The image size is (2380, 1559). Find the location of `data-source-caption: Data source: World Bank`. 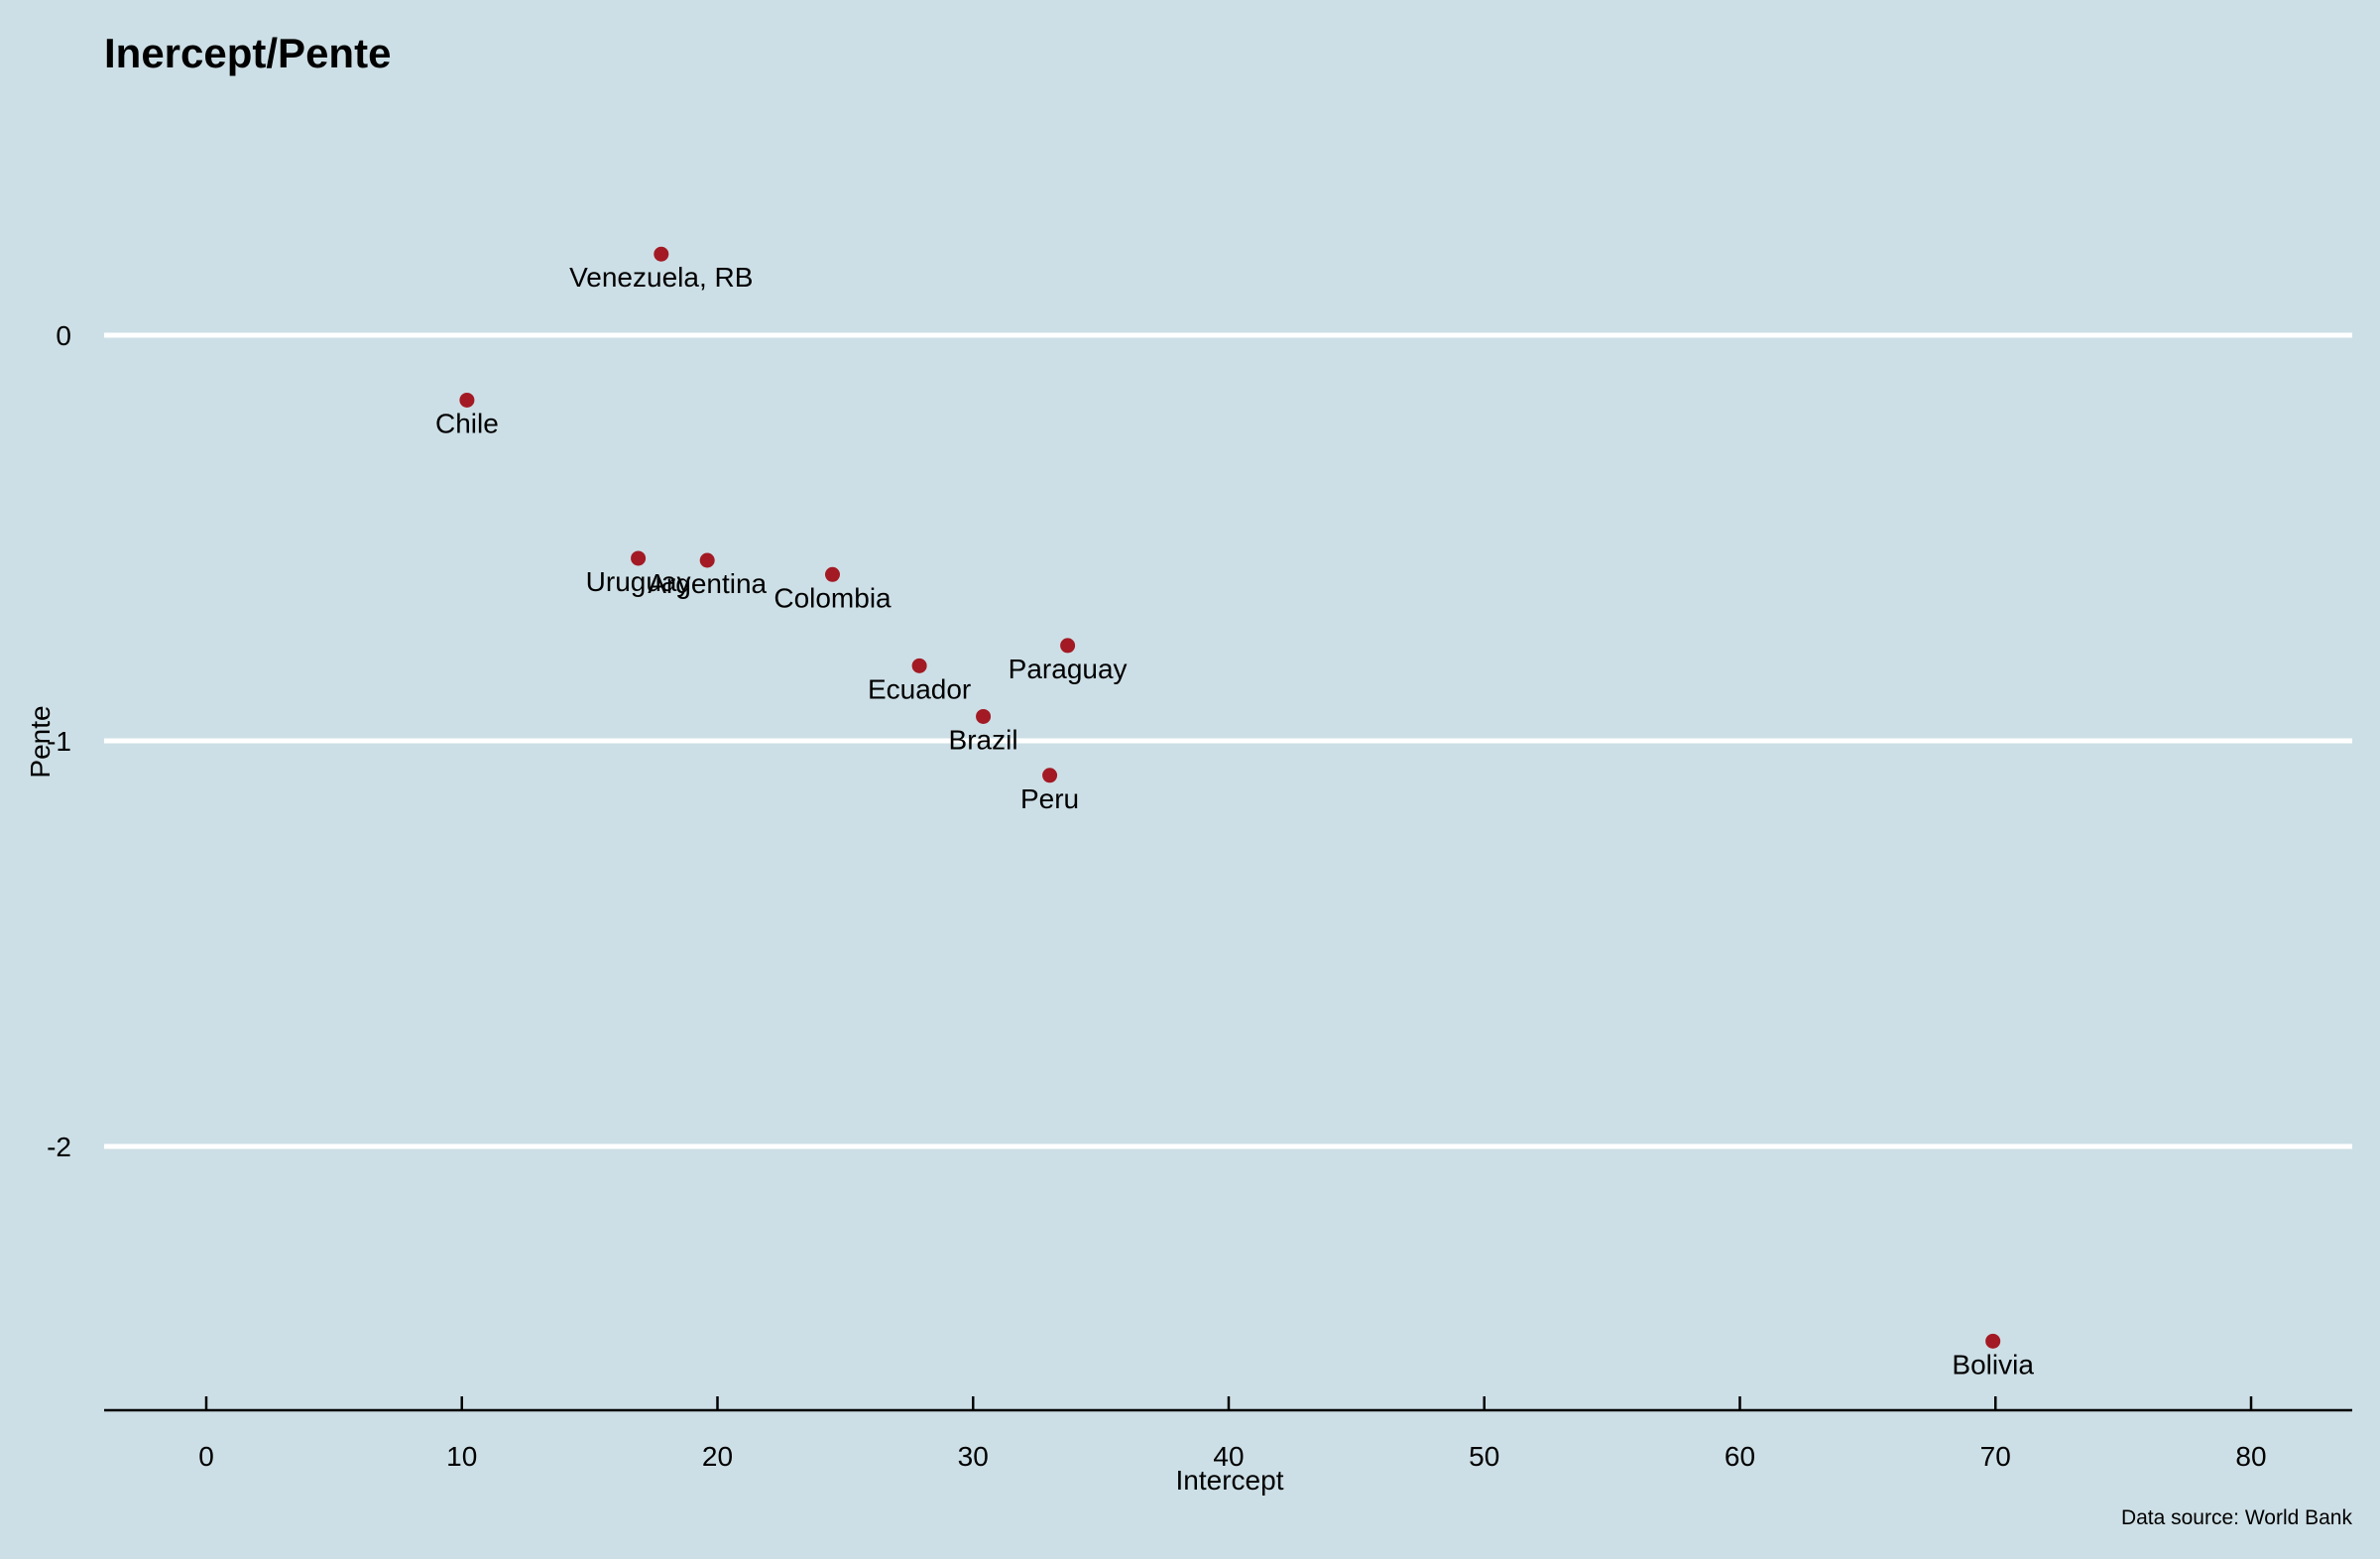

data-source-caption: Data source: World Bank is located at coordinates (2237, 1518).